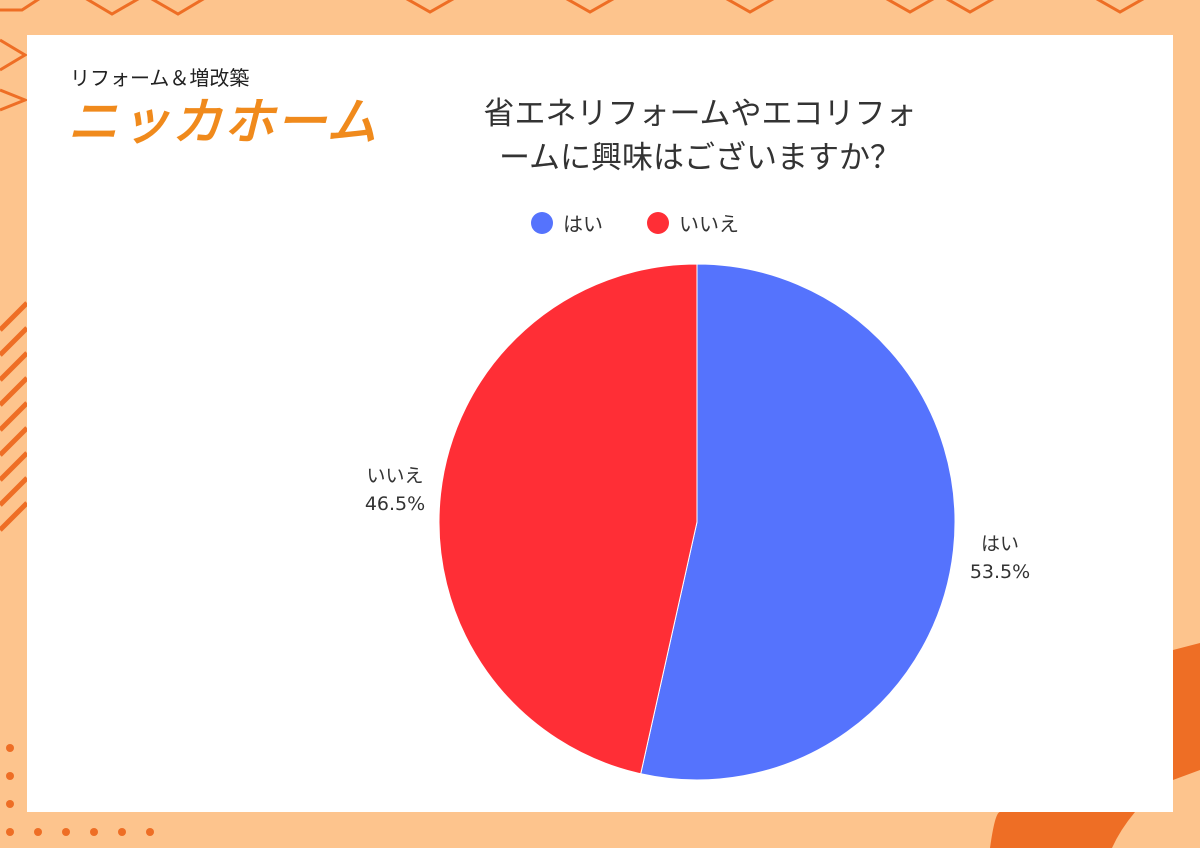 Image resolution: width=1200 pixels, height=848 pixels. What do you see at coordinates (700, 158) in the screenshot?
I see `chart-title-line-2: ームに興味はございますか？` at bounding box center [700, 158].